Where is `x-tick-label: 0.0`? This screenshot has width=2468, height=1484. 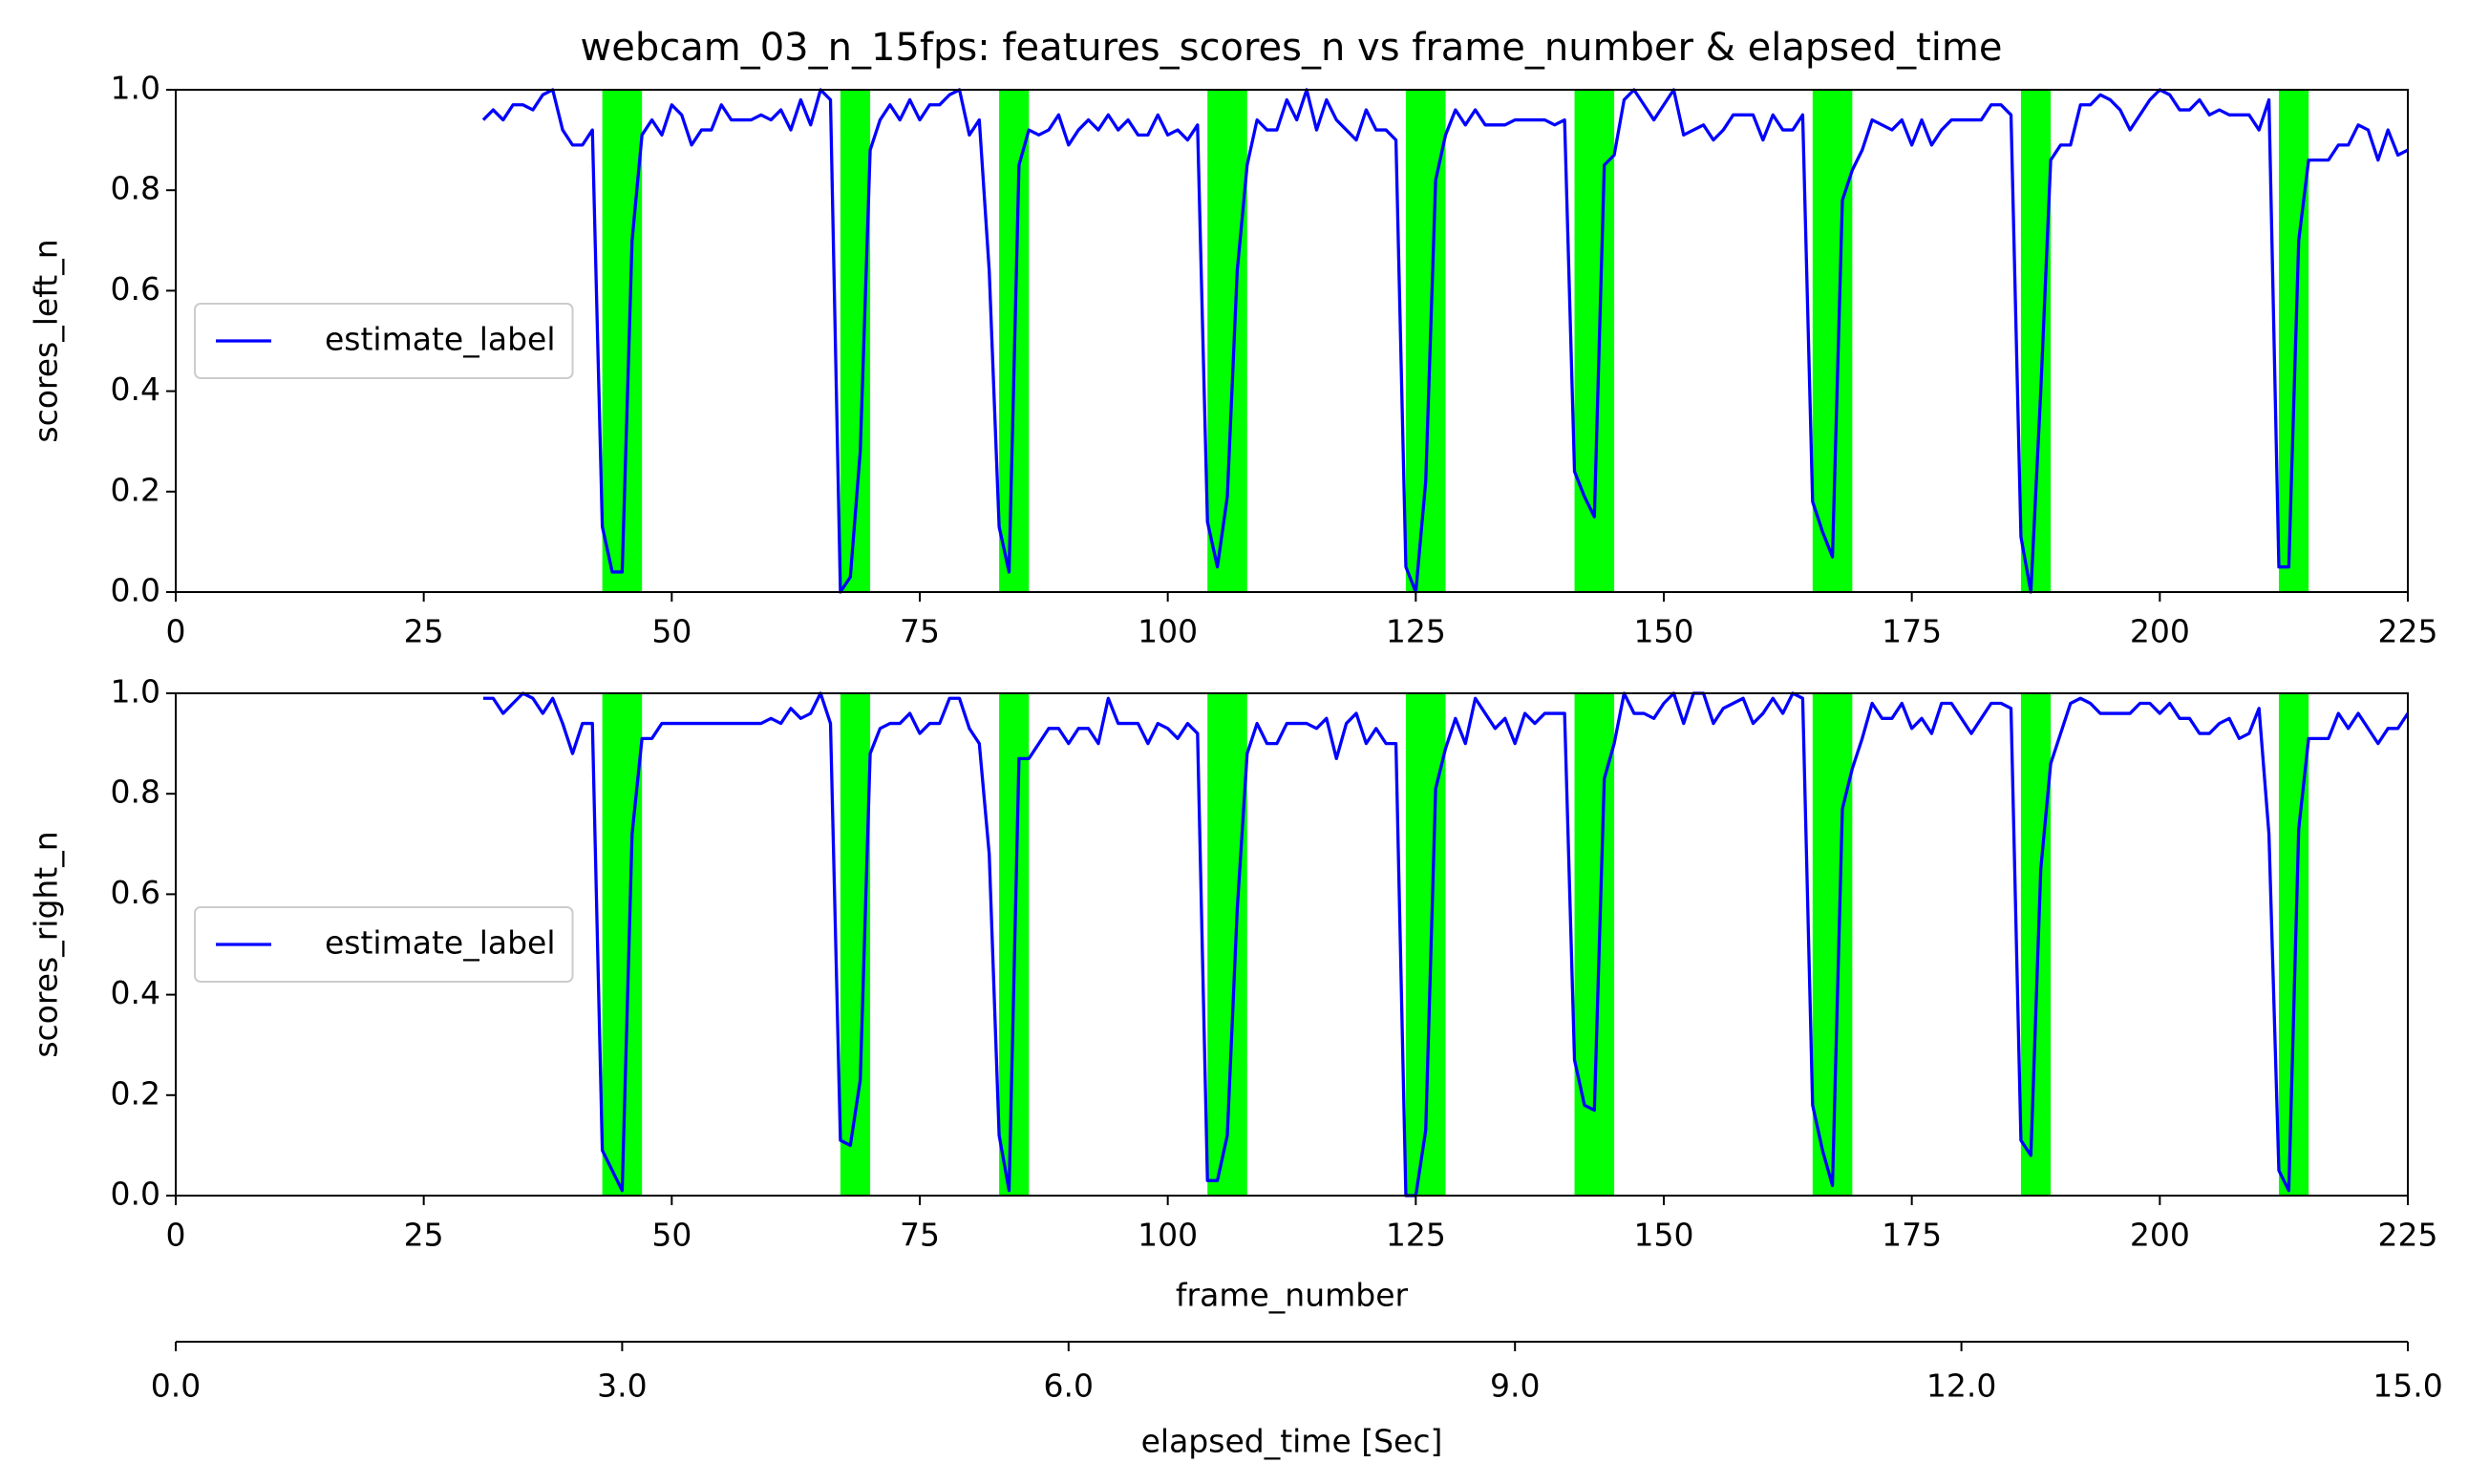
x-tick-label: 0.0 is located at coordinates (176, 1386).